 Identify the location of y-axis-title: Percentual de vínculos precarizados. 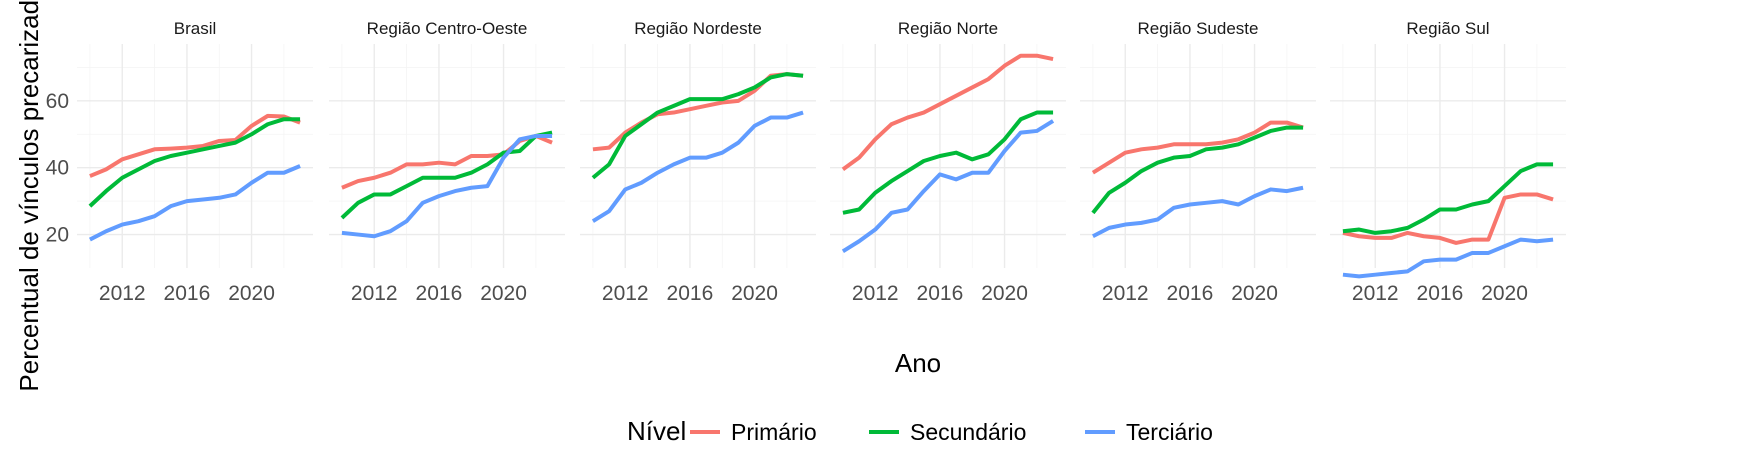
(29, 196).